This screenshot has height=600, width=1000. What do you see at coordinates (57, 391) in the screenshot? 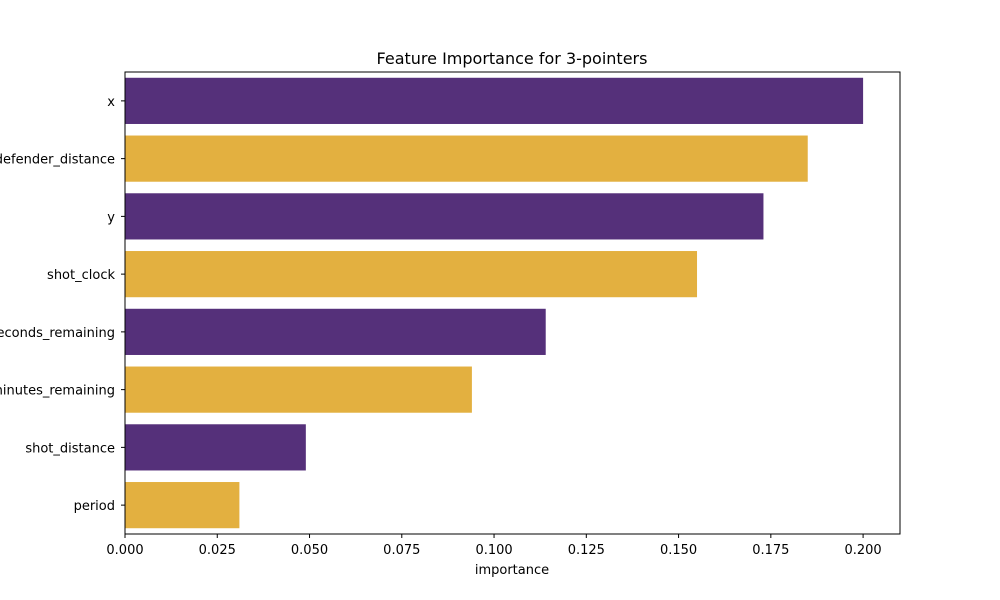
I see `y-tick-label: minutes_remaining` at bounding box center [57, 391].